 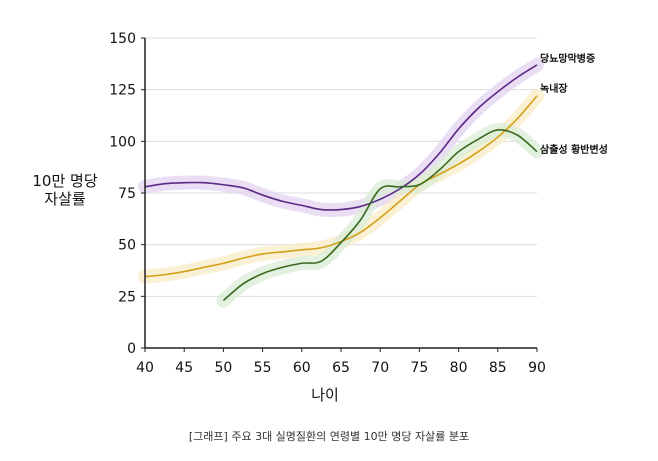 I want to click on x-tick-label: 90, so click(x=537, y=368).